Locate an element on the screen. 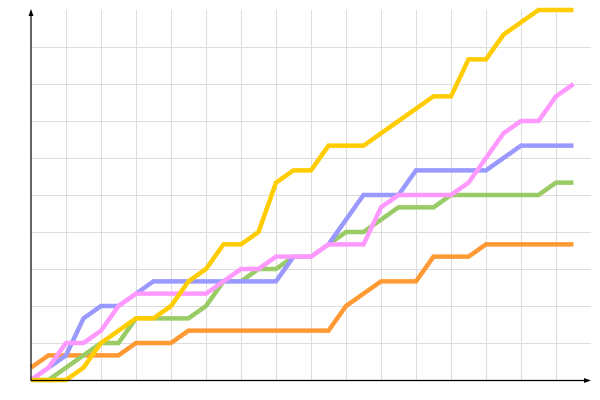 This screenshot has height=400, width=600. y-axis-arrow-icon is located at coordinates (31, 12).